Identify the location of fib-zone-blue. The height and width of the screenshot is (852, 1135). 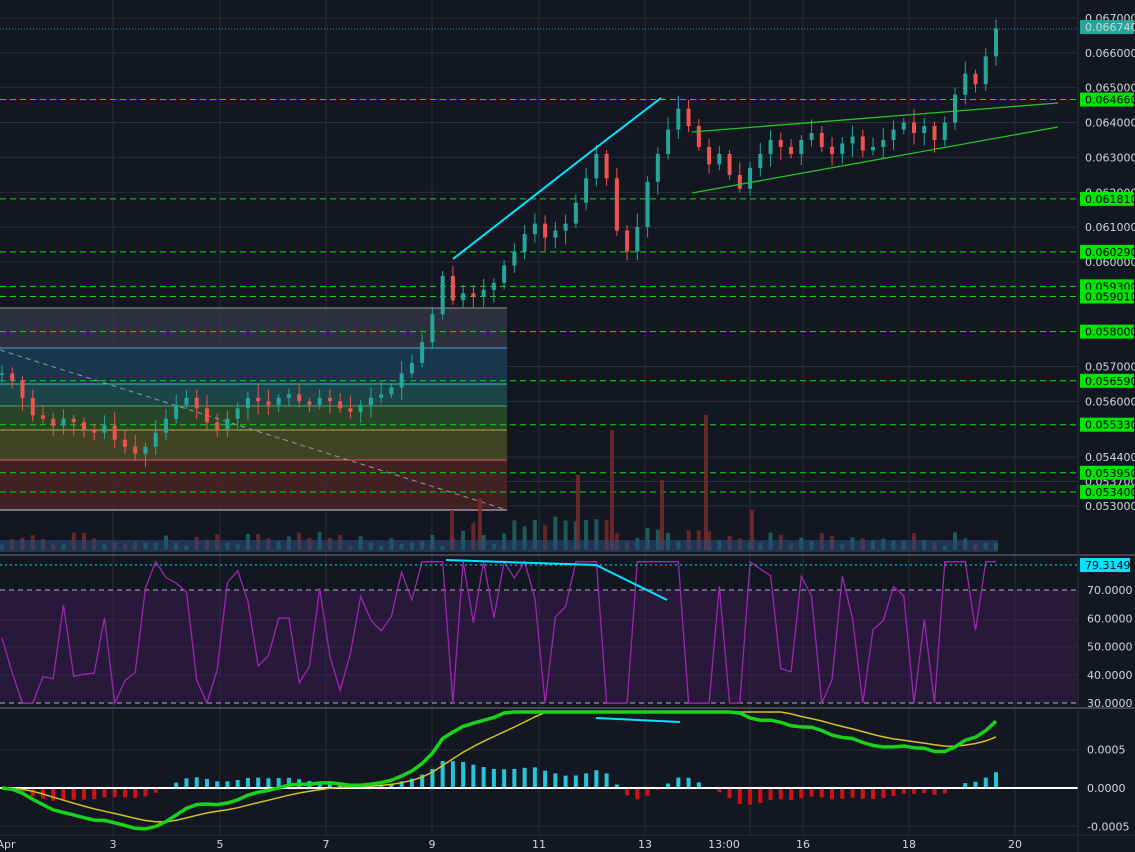
(253, 366).